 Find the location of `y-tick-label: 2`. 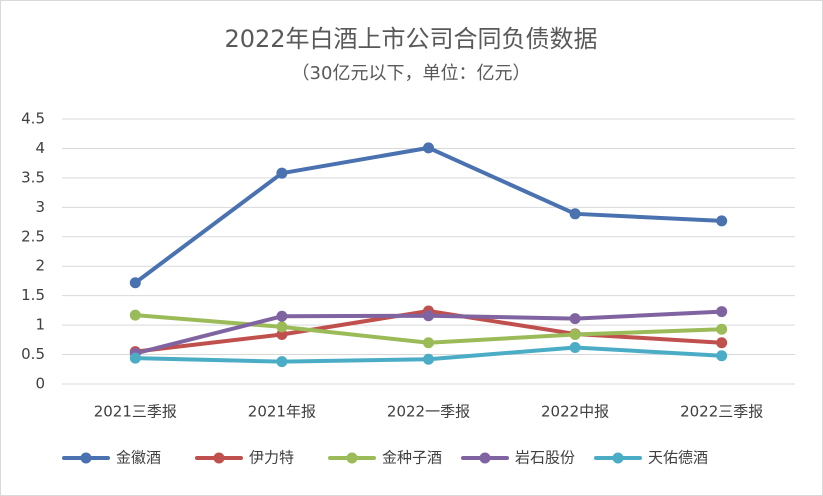

y-tick-label: 2 is located at coordinates (40, 266).